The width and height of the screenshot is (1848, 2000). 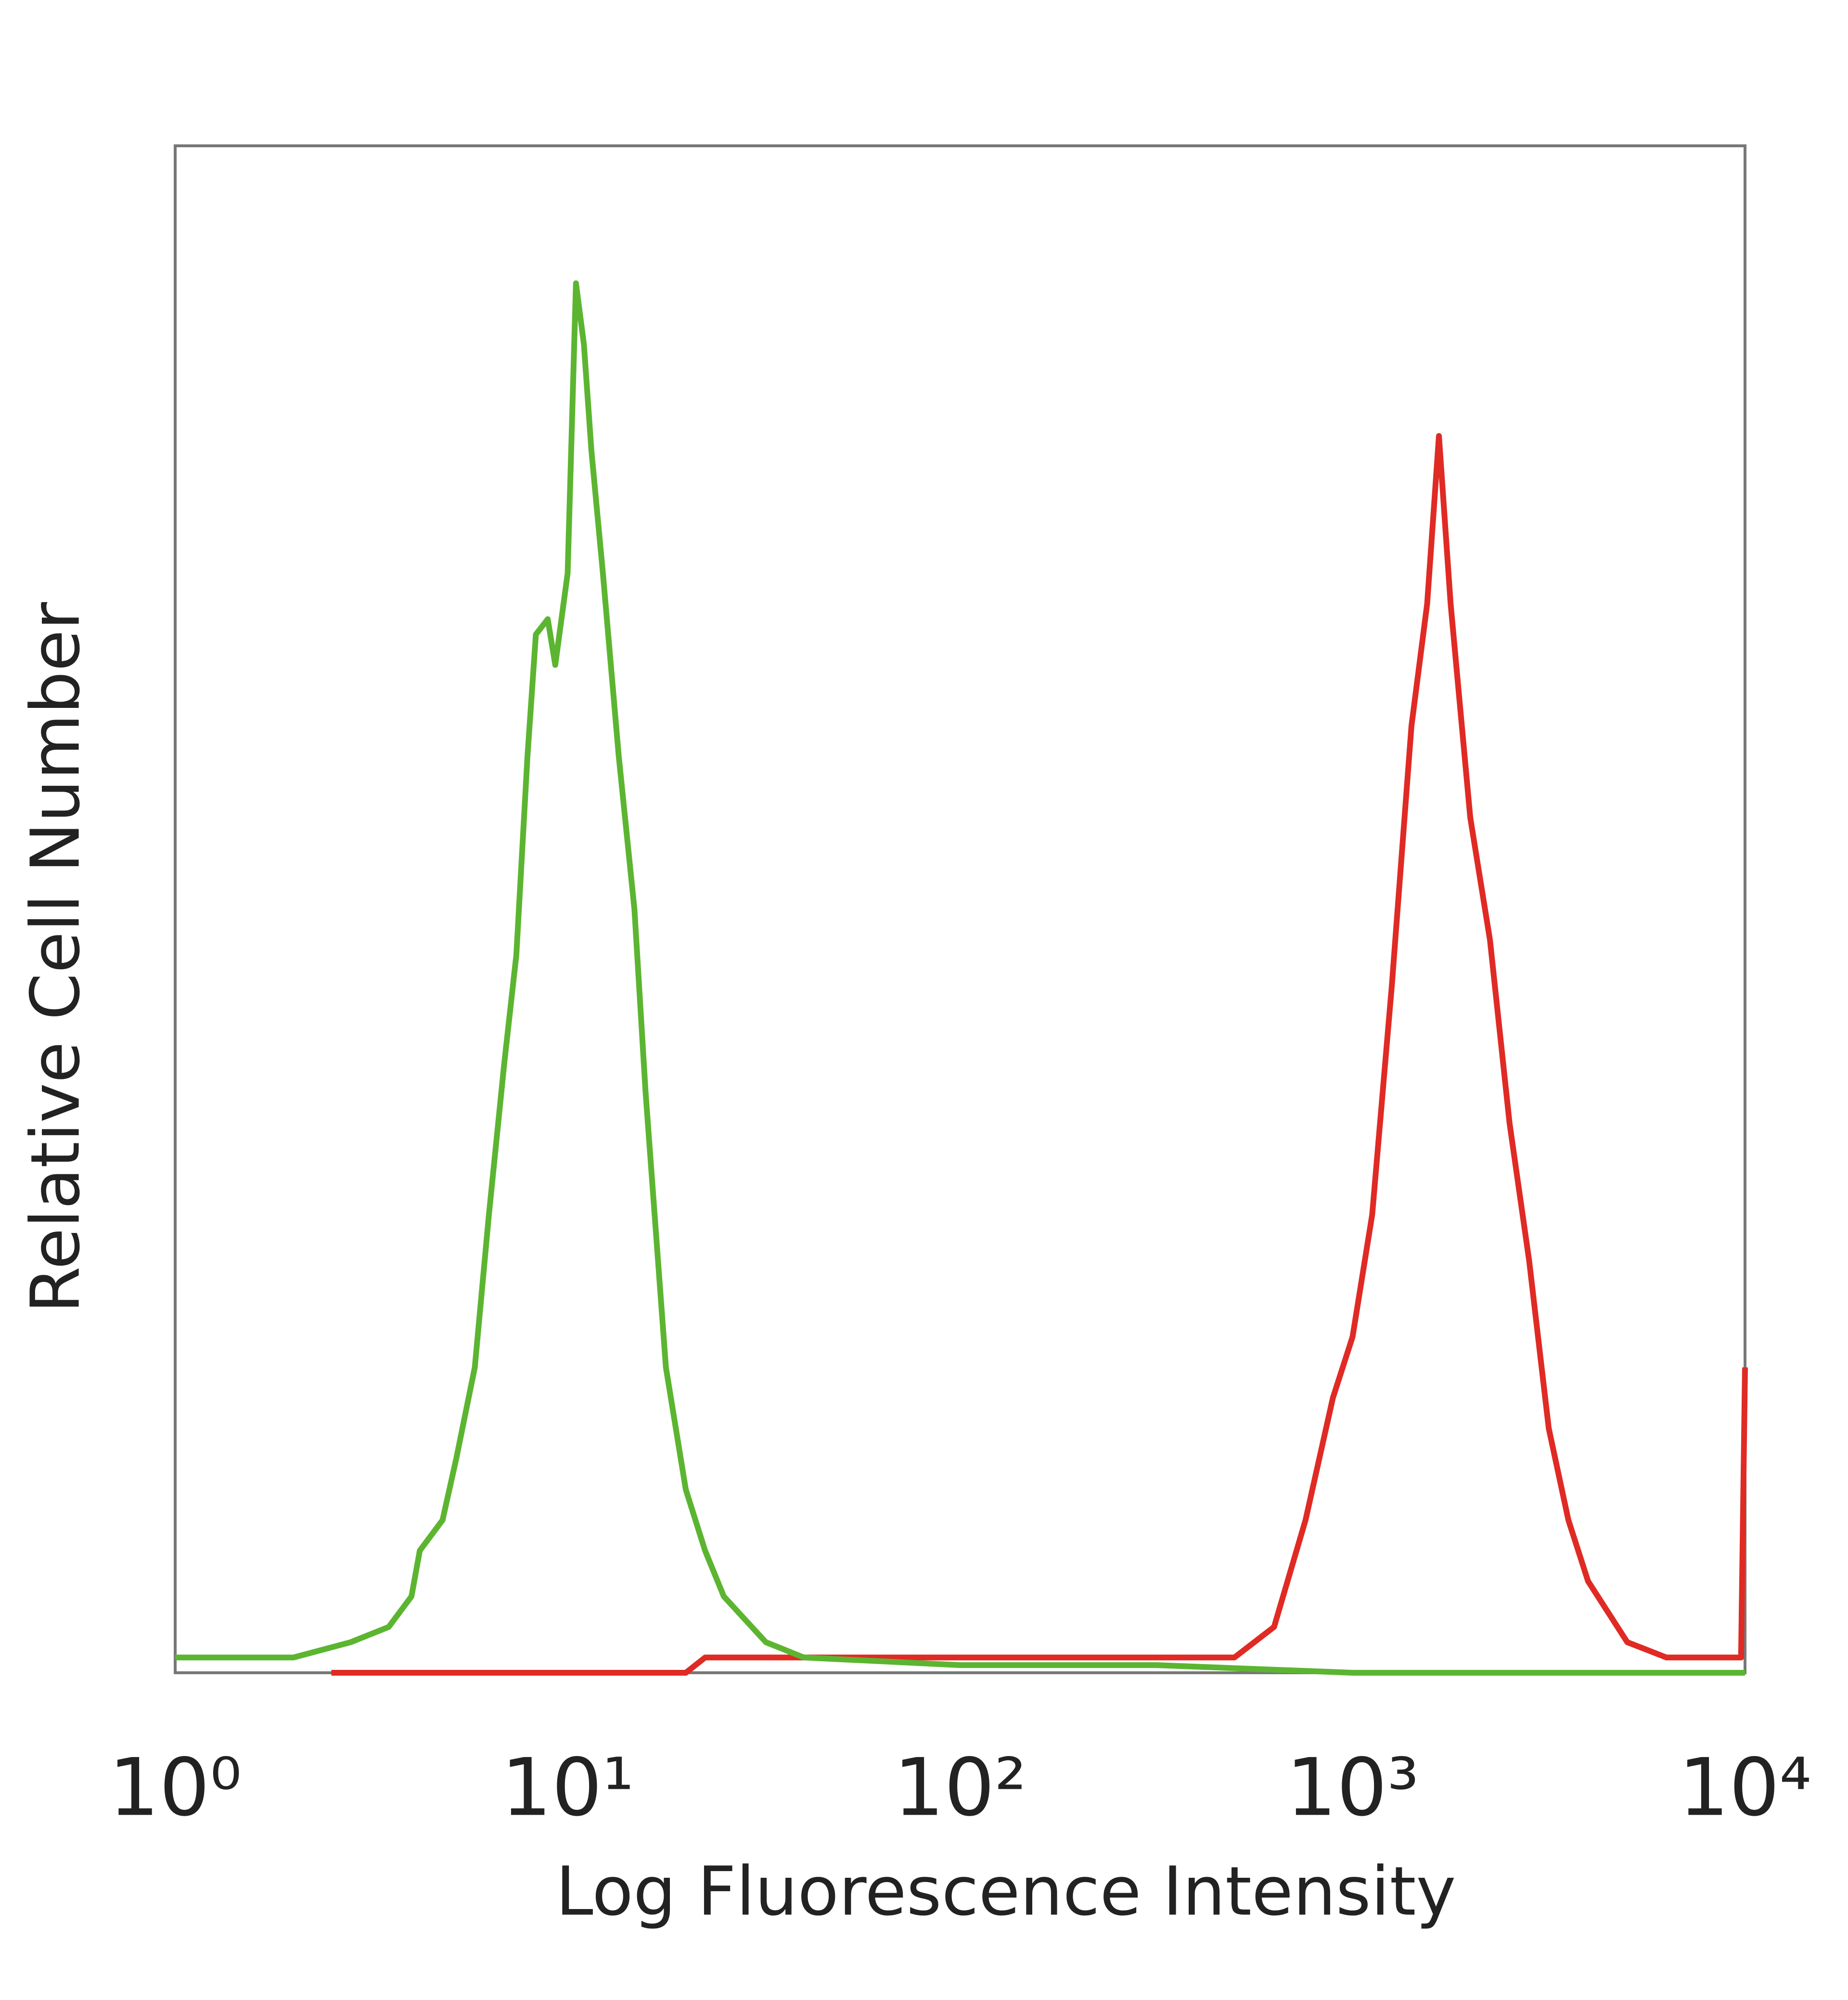 What do you see at coordinates (175, 1787) in the screenshot?
I see `x-tick-label: 10⁰` at bounding box center [175, 1787].